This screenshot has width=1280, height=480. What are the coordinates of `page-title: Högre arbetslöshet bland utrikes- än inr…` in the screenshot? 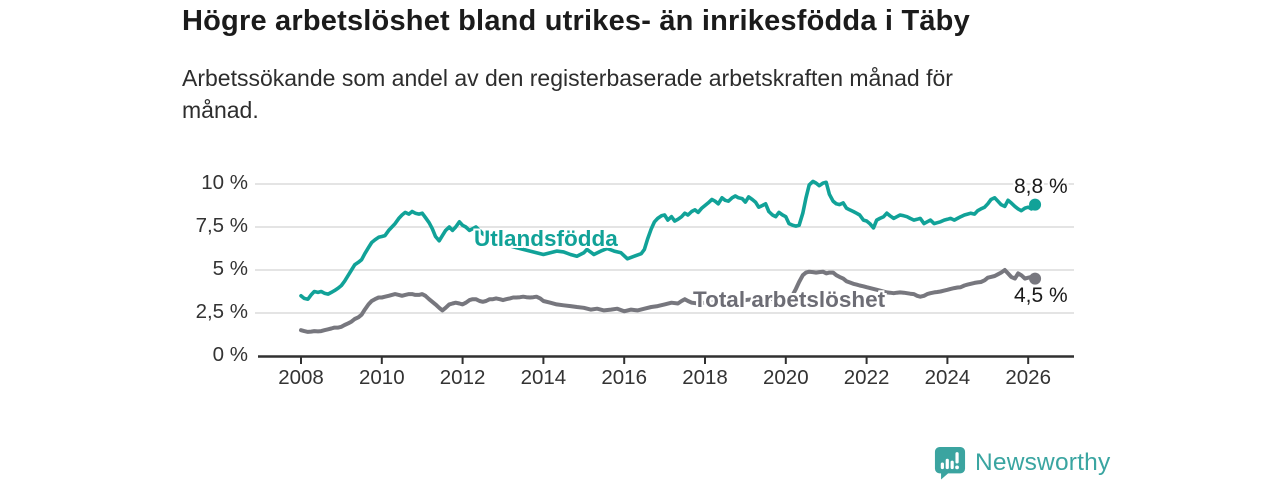 It's located at (576, 21).